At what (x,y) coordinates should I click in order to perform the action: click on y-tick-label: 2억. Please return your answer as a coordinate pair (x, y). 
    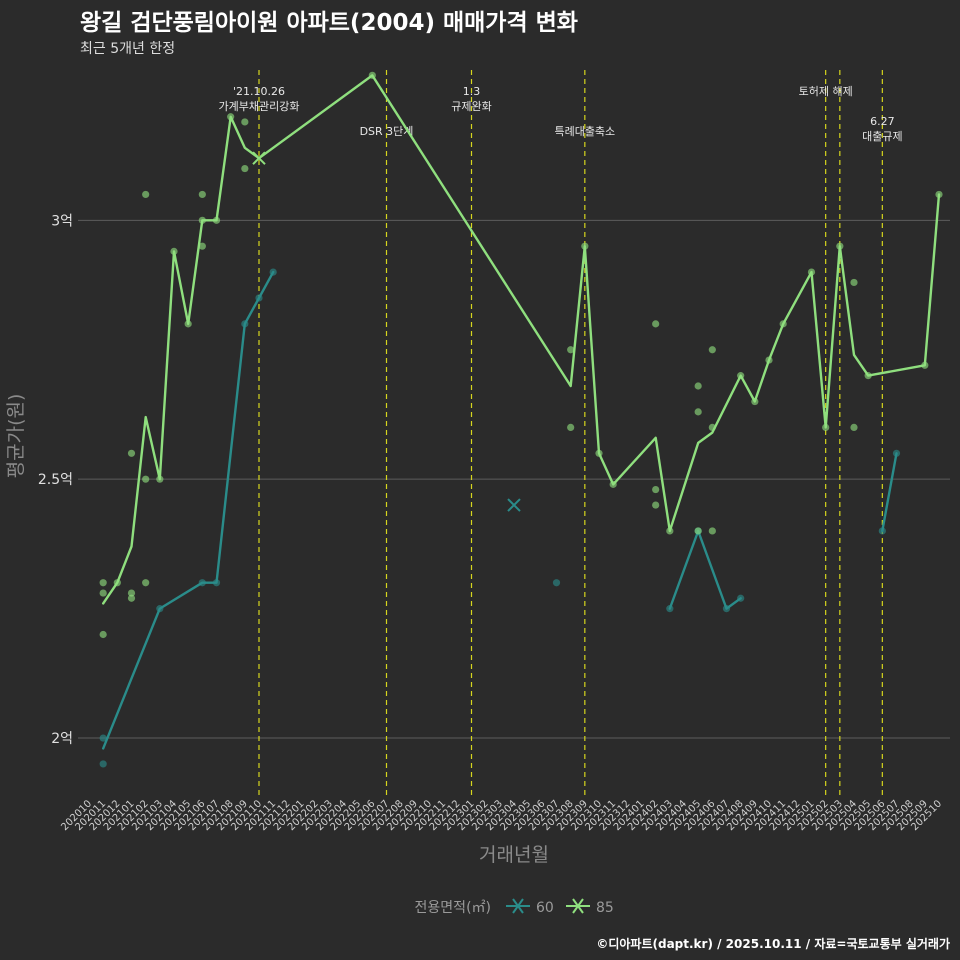
    Looking at the image, I should click on (62, 739).